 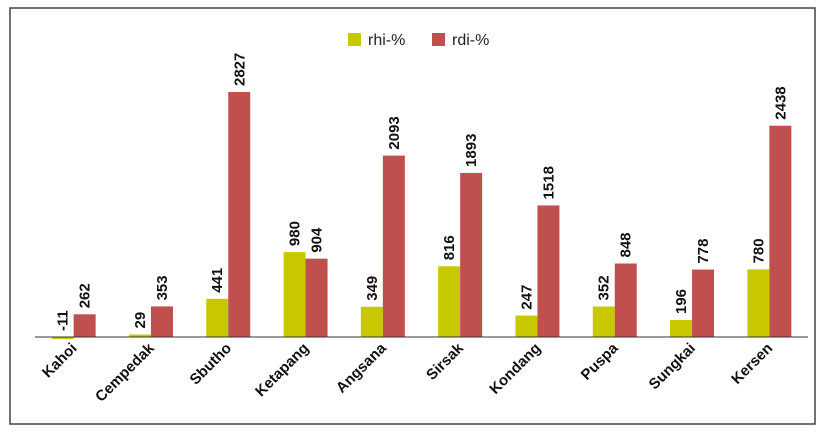 I want to click on bar-rhi-sirsak, so click(x=449, y=301).